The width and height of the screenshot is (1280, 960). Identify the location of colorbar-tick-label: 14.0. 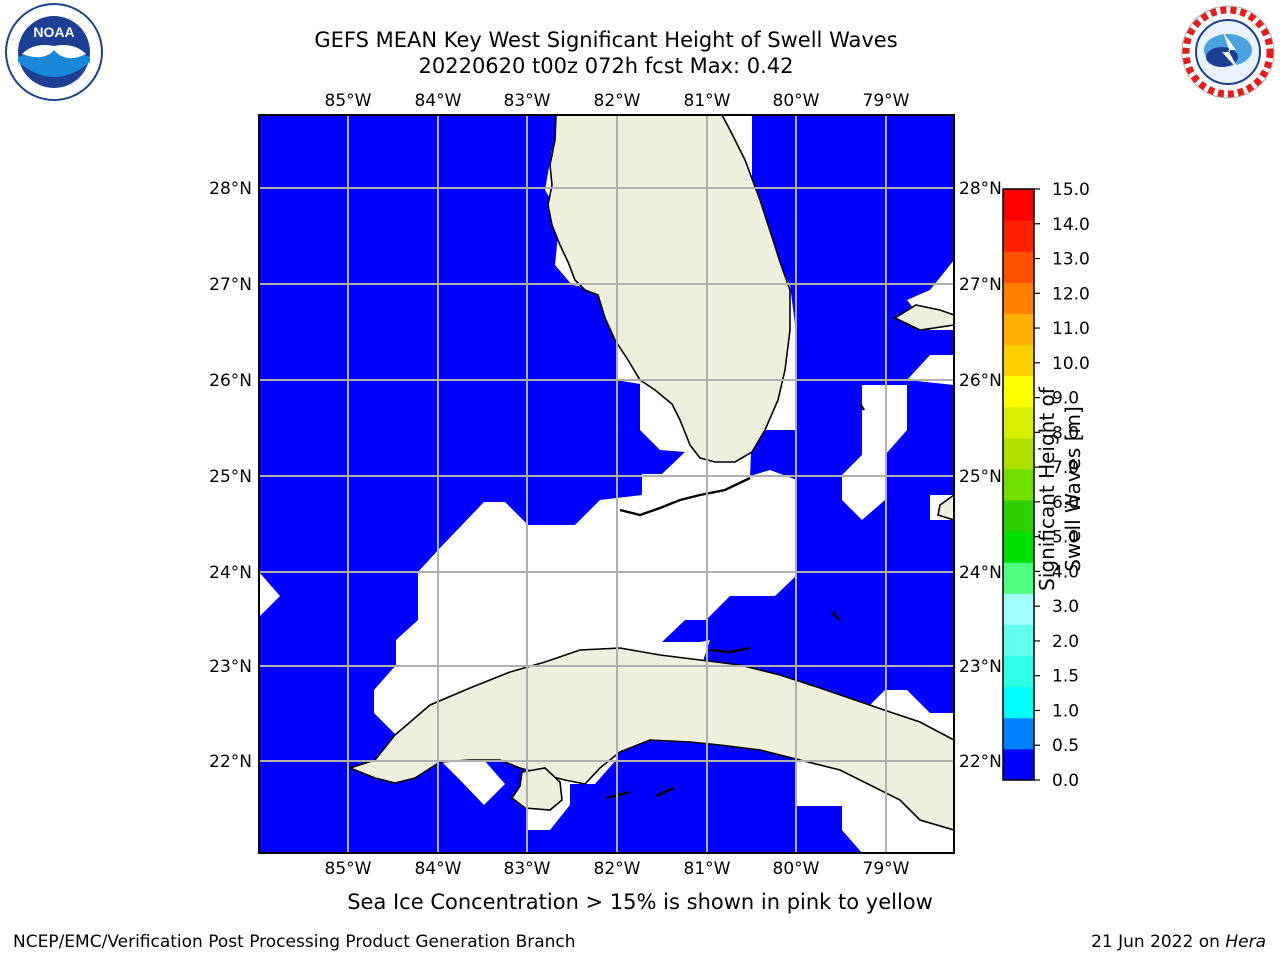
(1071, 225).